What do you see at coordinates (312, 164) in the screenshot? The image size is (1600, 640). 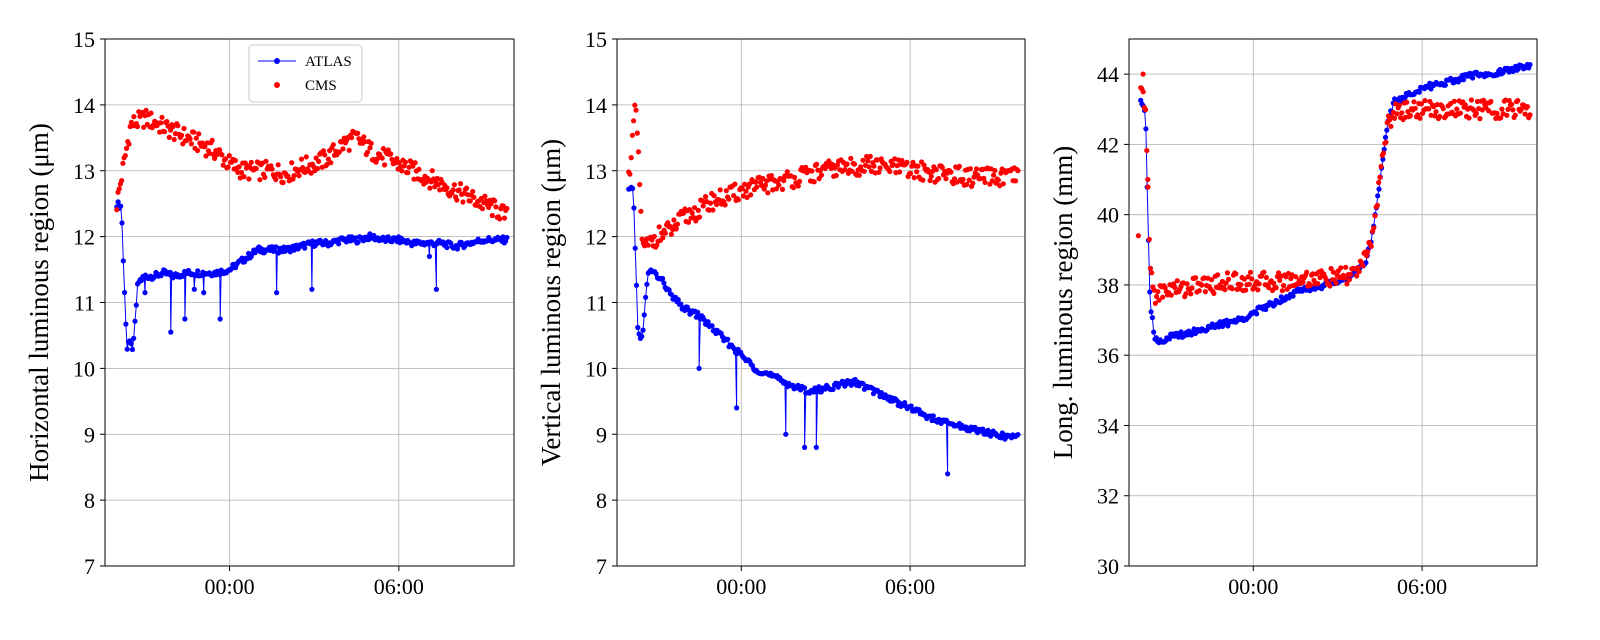 I see `series-cms` at bounding box center [312, 164].